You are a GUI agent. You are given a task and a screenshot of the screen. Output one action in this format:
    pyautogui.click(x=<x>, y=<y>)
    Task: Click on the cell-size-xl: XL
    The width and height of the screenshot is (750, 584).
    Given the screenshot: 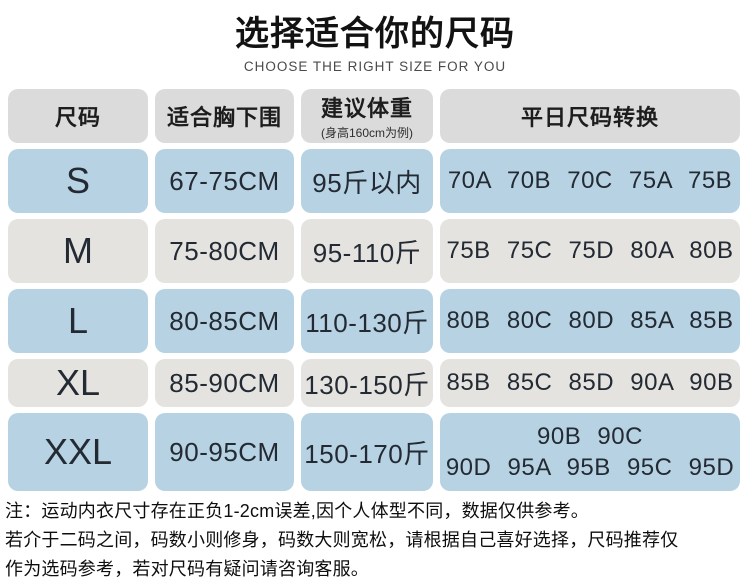 What is the action you would take?
    pyautogui.click(x=78, y=383)
    